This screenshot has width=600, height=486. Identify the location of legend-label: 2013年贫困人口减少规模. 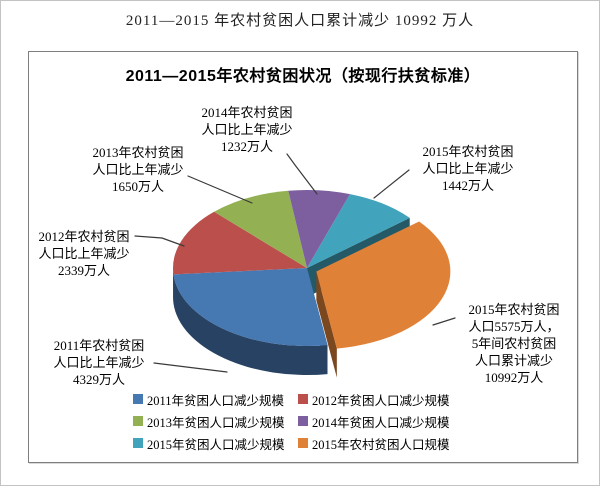
(216, 422).